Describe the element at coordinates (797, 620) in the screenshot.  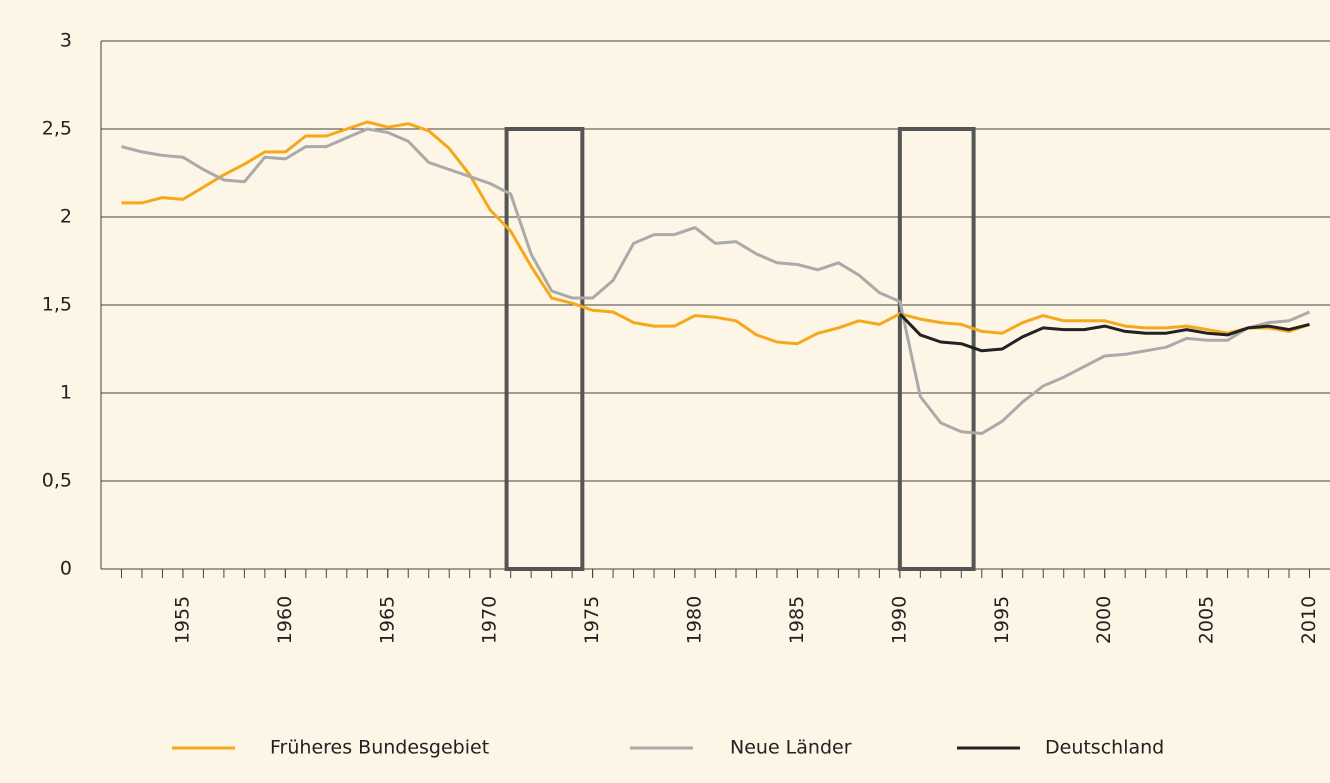
I see `x-tick-label: 1985` at that location.